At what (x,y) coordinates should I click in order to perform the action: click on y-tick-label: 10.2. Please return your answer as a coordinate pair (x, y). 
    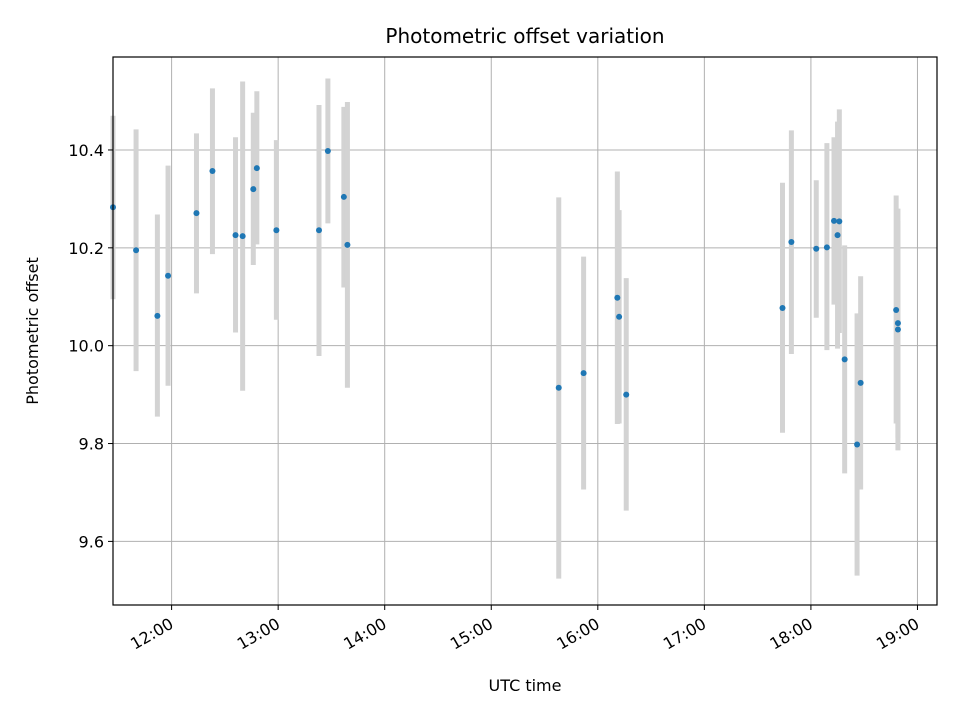
    Looking at the image, I should click on (86, 248).